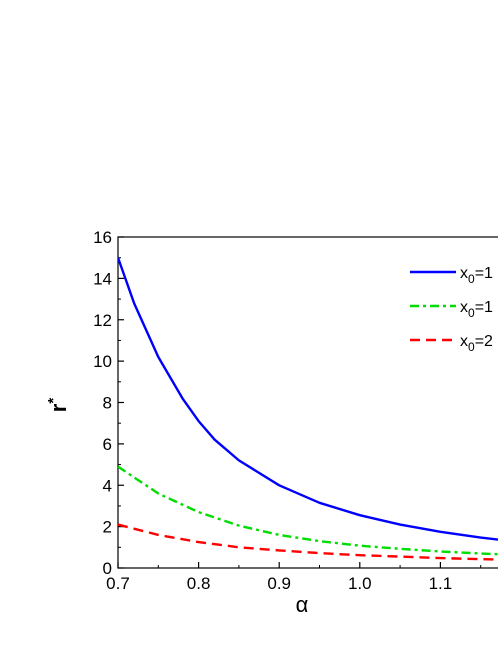  I want to click on legend-label-3: x0=2, so click(476, 343).